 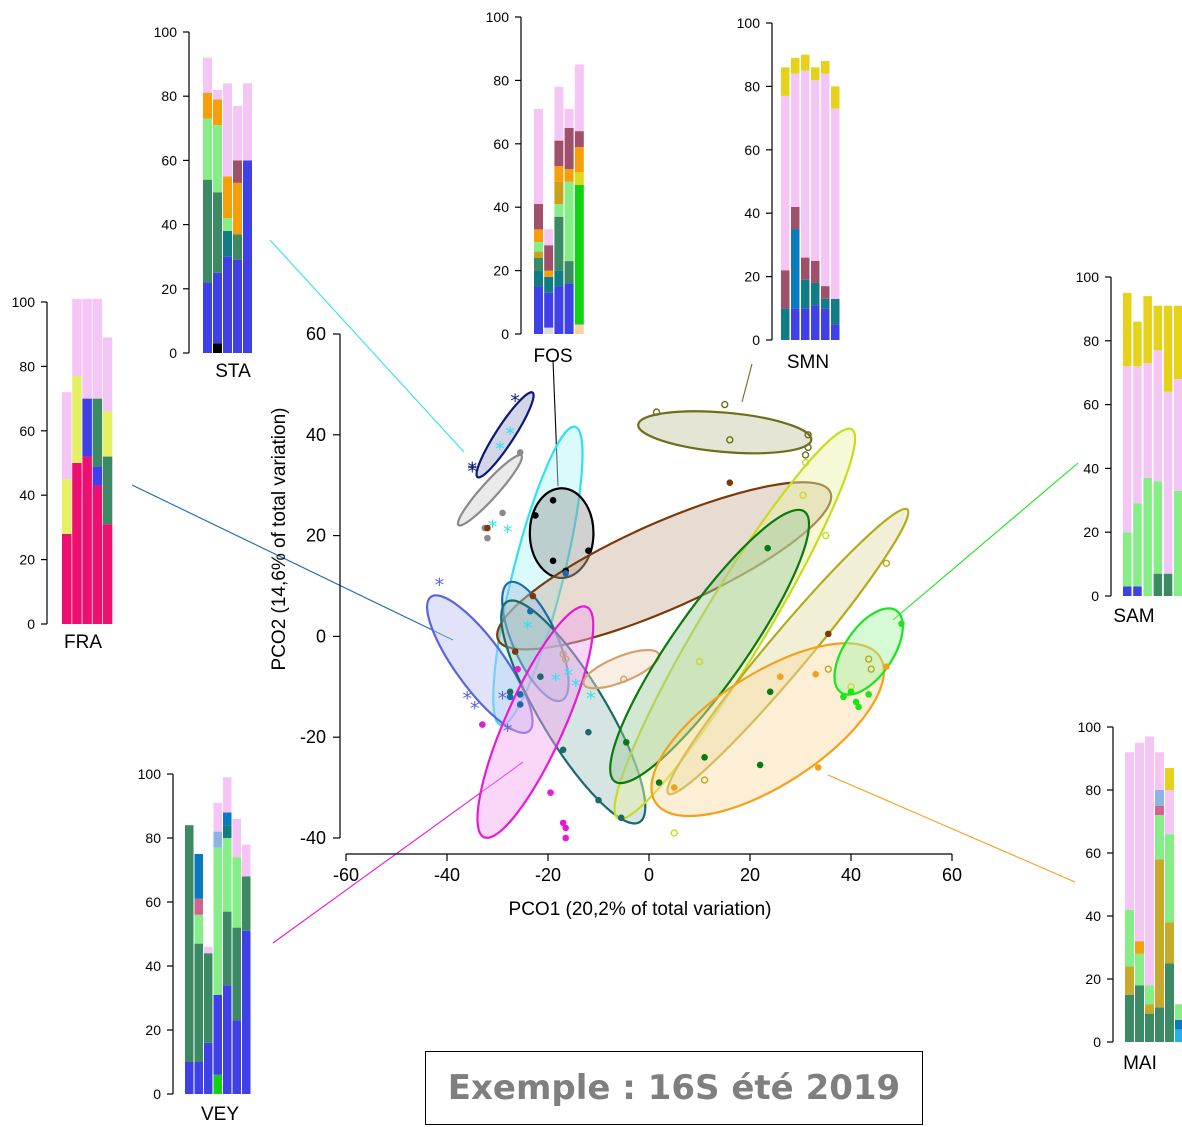 What do you see at coordinates (313, 737) in the screenshot?
I see `y-tick-label: -20` at bounding box center [313, 737].